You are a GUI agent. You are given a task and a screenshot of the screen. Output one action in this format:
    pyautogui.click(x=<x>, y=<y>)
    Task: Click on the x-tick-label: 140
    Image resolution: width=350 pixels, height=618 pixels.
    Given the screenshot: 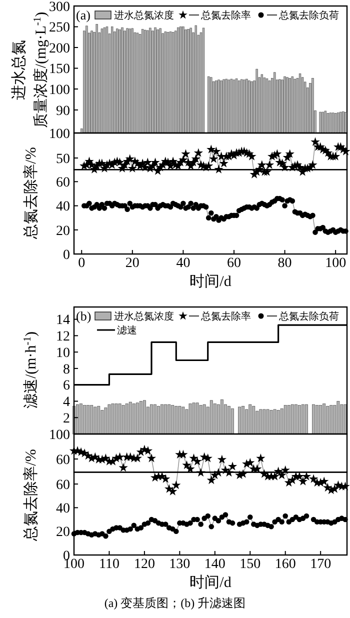 What is the action you would take?
    pyautogui.click(x=215, y=564)
    